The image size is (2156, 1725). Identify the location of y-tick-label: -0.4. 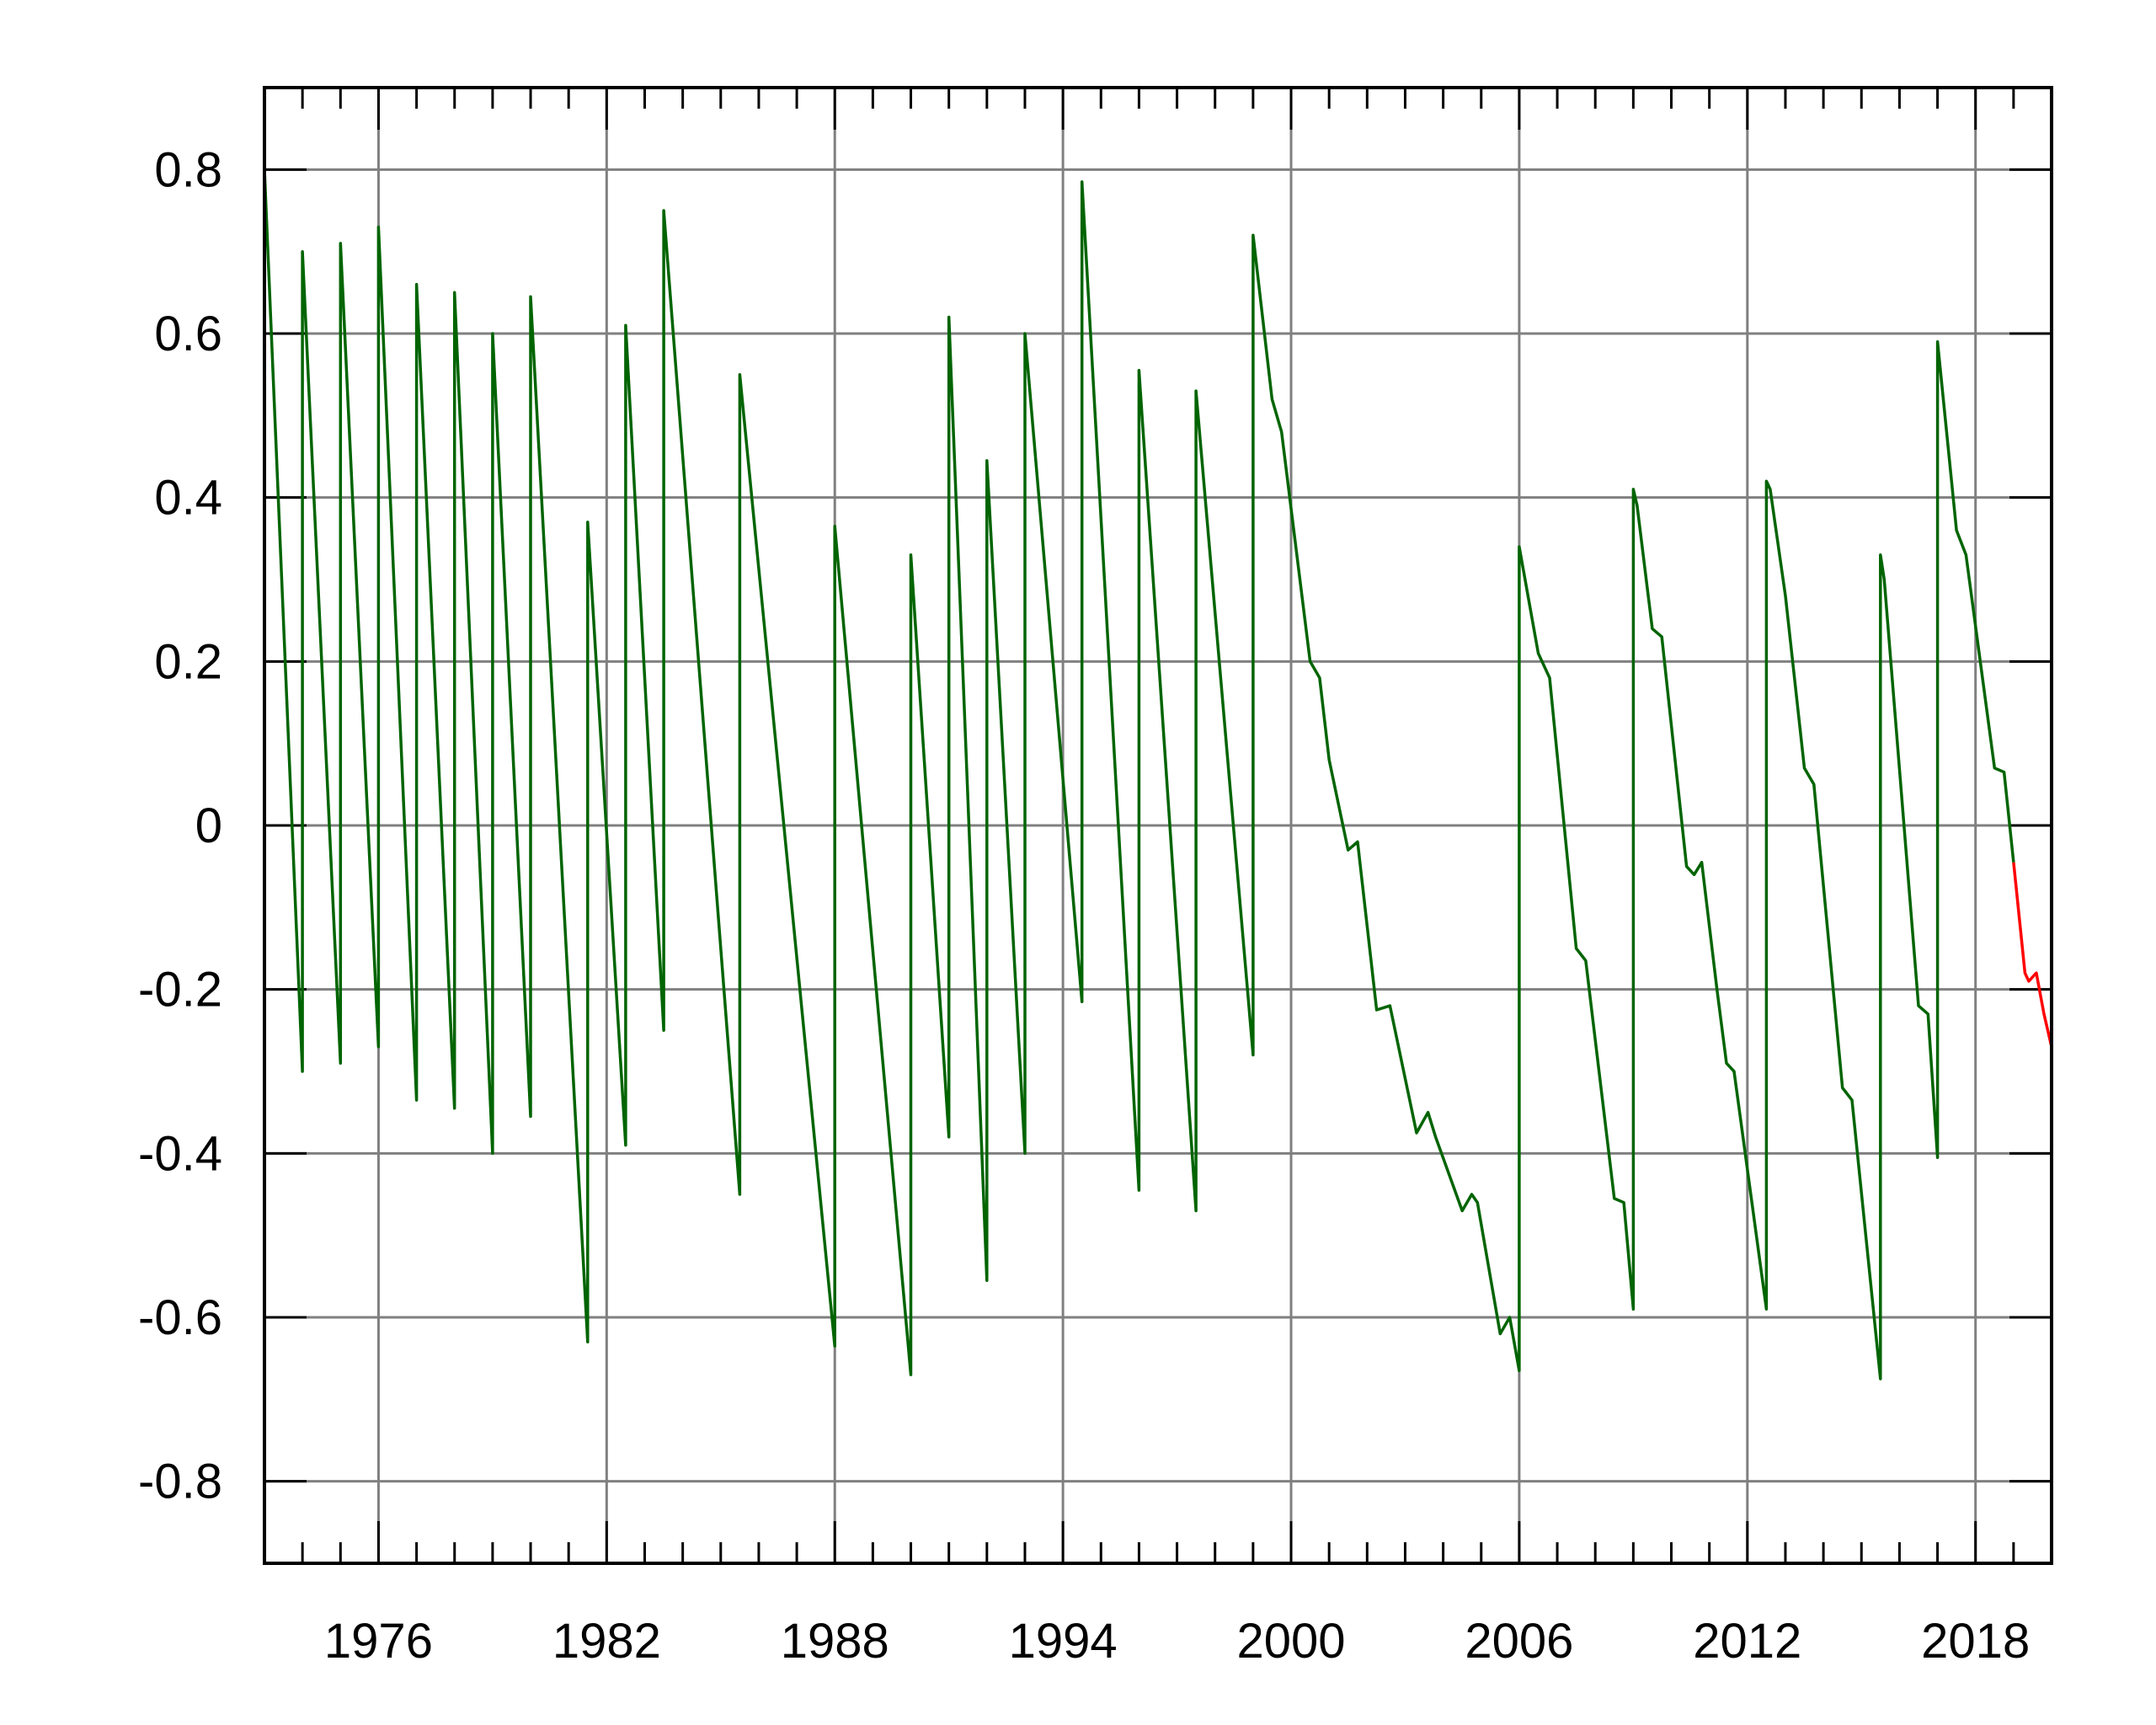
(180, 1153).